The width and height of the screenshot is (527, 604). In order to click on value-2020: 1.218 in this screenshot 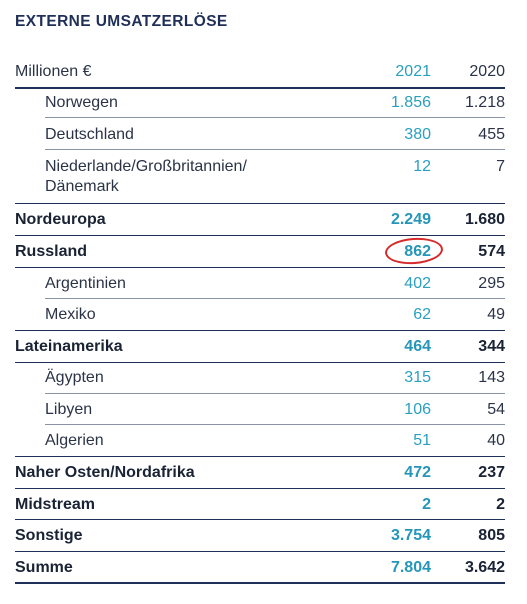, I will do `click(484, 102)`.